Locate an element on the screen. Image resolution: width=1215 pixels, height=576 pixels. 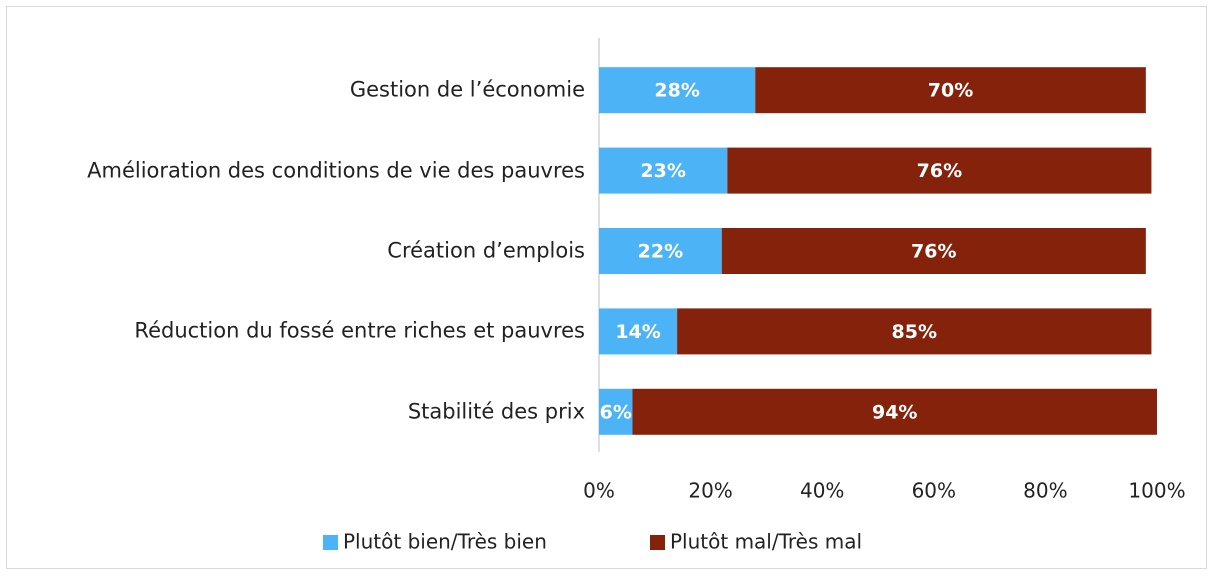
x-tick-label: 0% is located at coordinates (599, 491).